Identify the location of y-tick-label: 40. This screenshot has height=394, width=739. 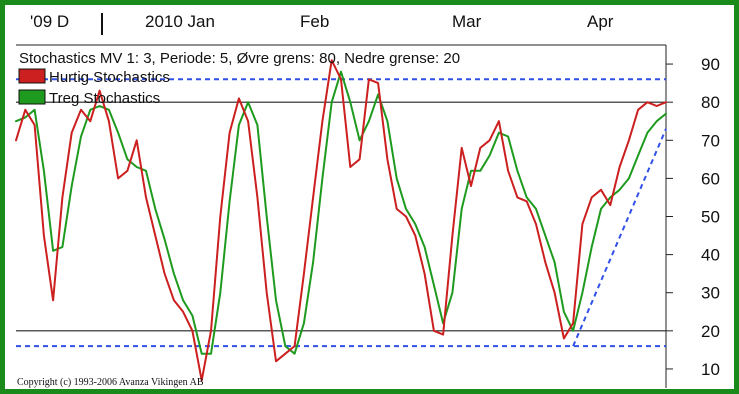
(710, 255).